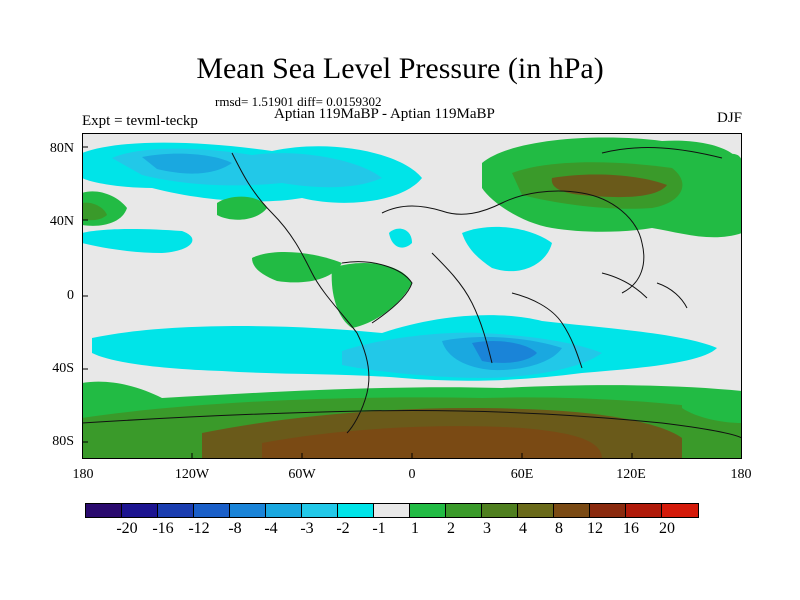 The image size is (800, 600). What do you see at coordinates (415, 528) in the screenshot?
I see `legend-tick-label: 1` at bounding box center [415, 528].